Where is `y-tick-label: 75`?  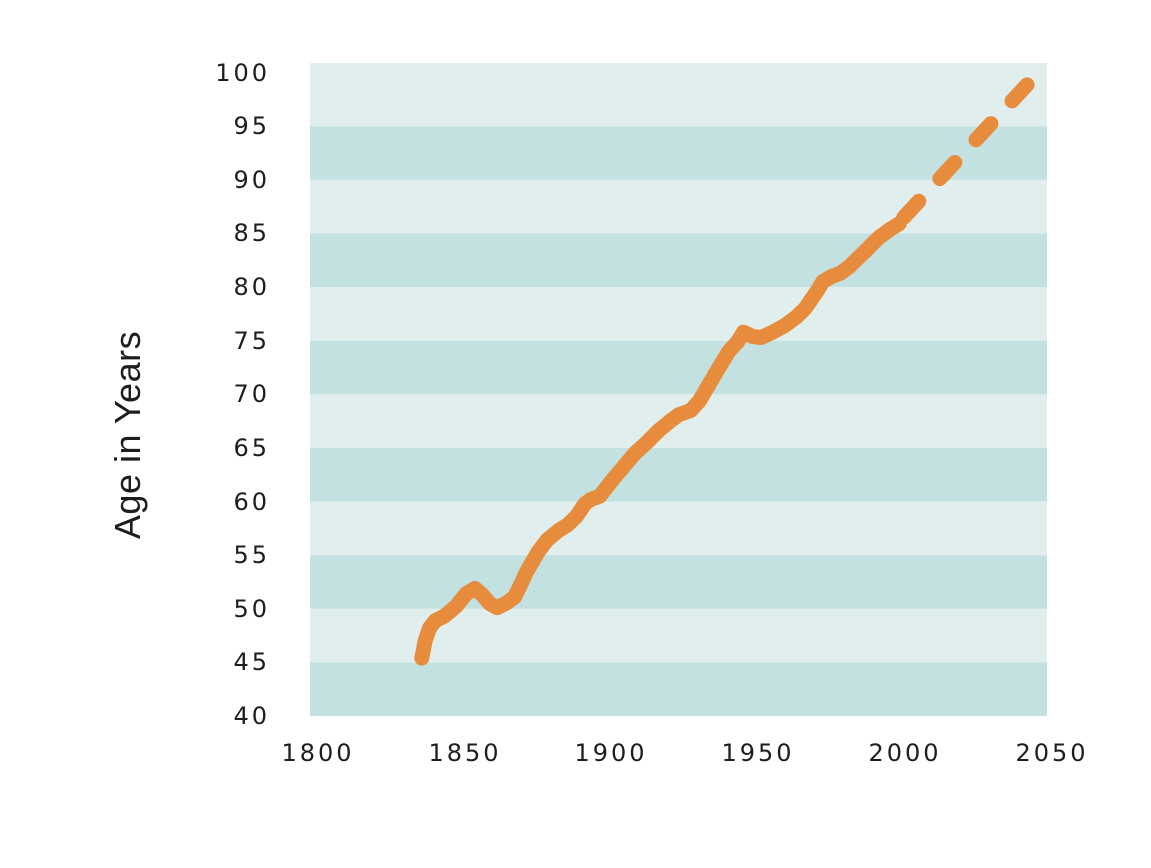 y-tick-label: 75 is located at coordinates (251, 341).